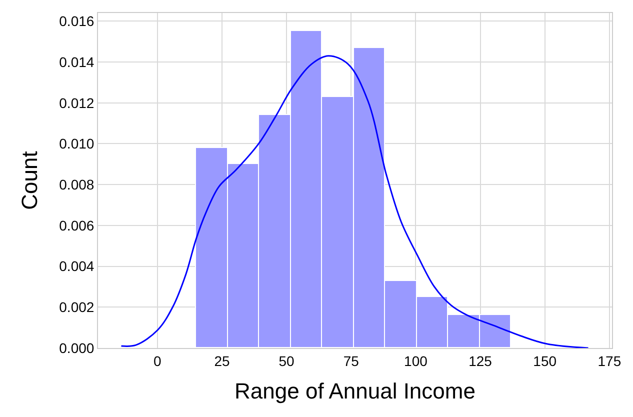 This screenshot has width=633, height=417. What do you see at coordinates (351, 360) in the screenshot?
I see `x-tick-label: 75` at bounding box center [351, 360].